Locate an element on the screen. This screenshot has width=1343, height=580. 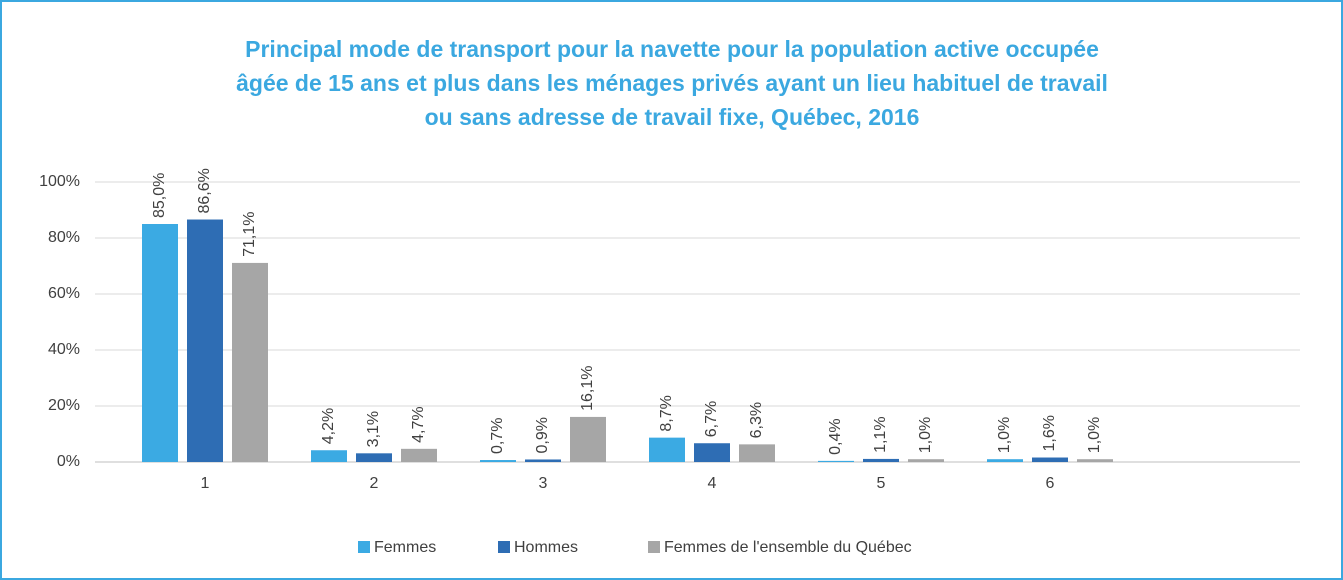
x-tick-label: 4 is located at coordinates (712, 483).